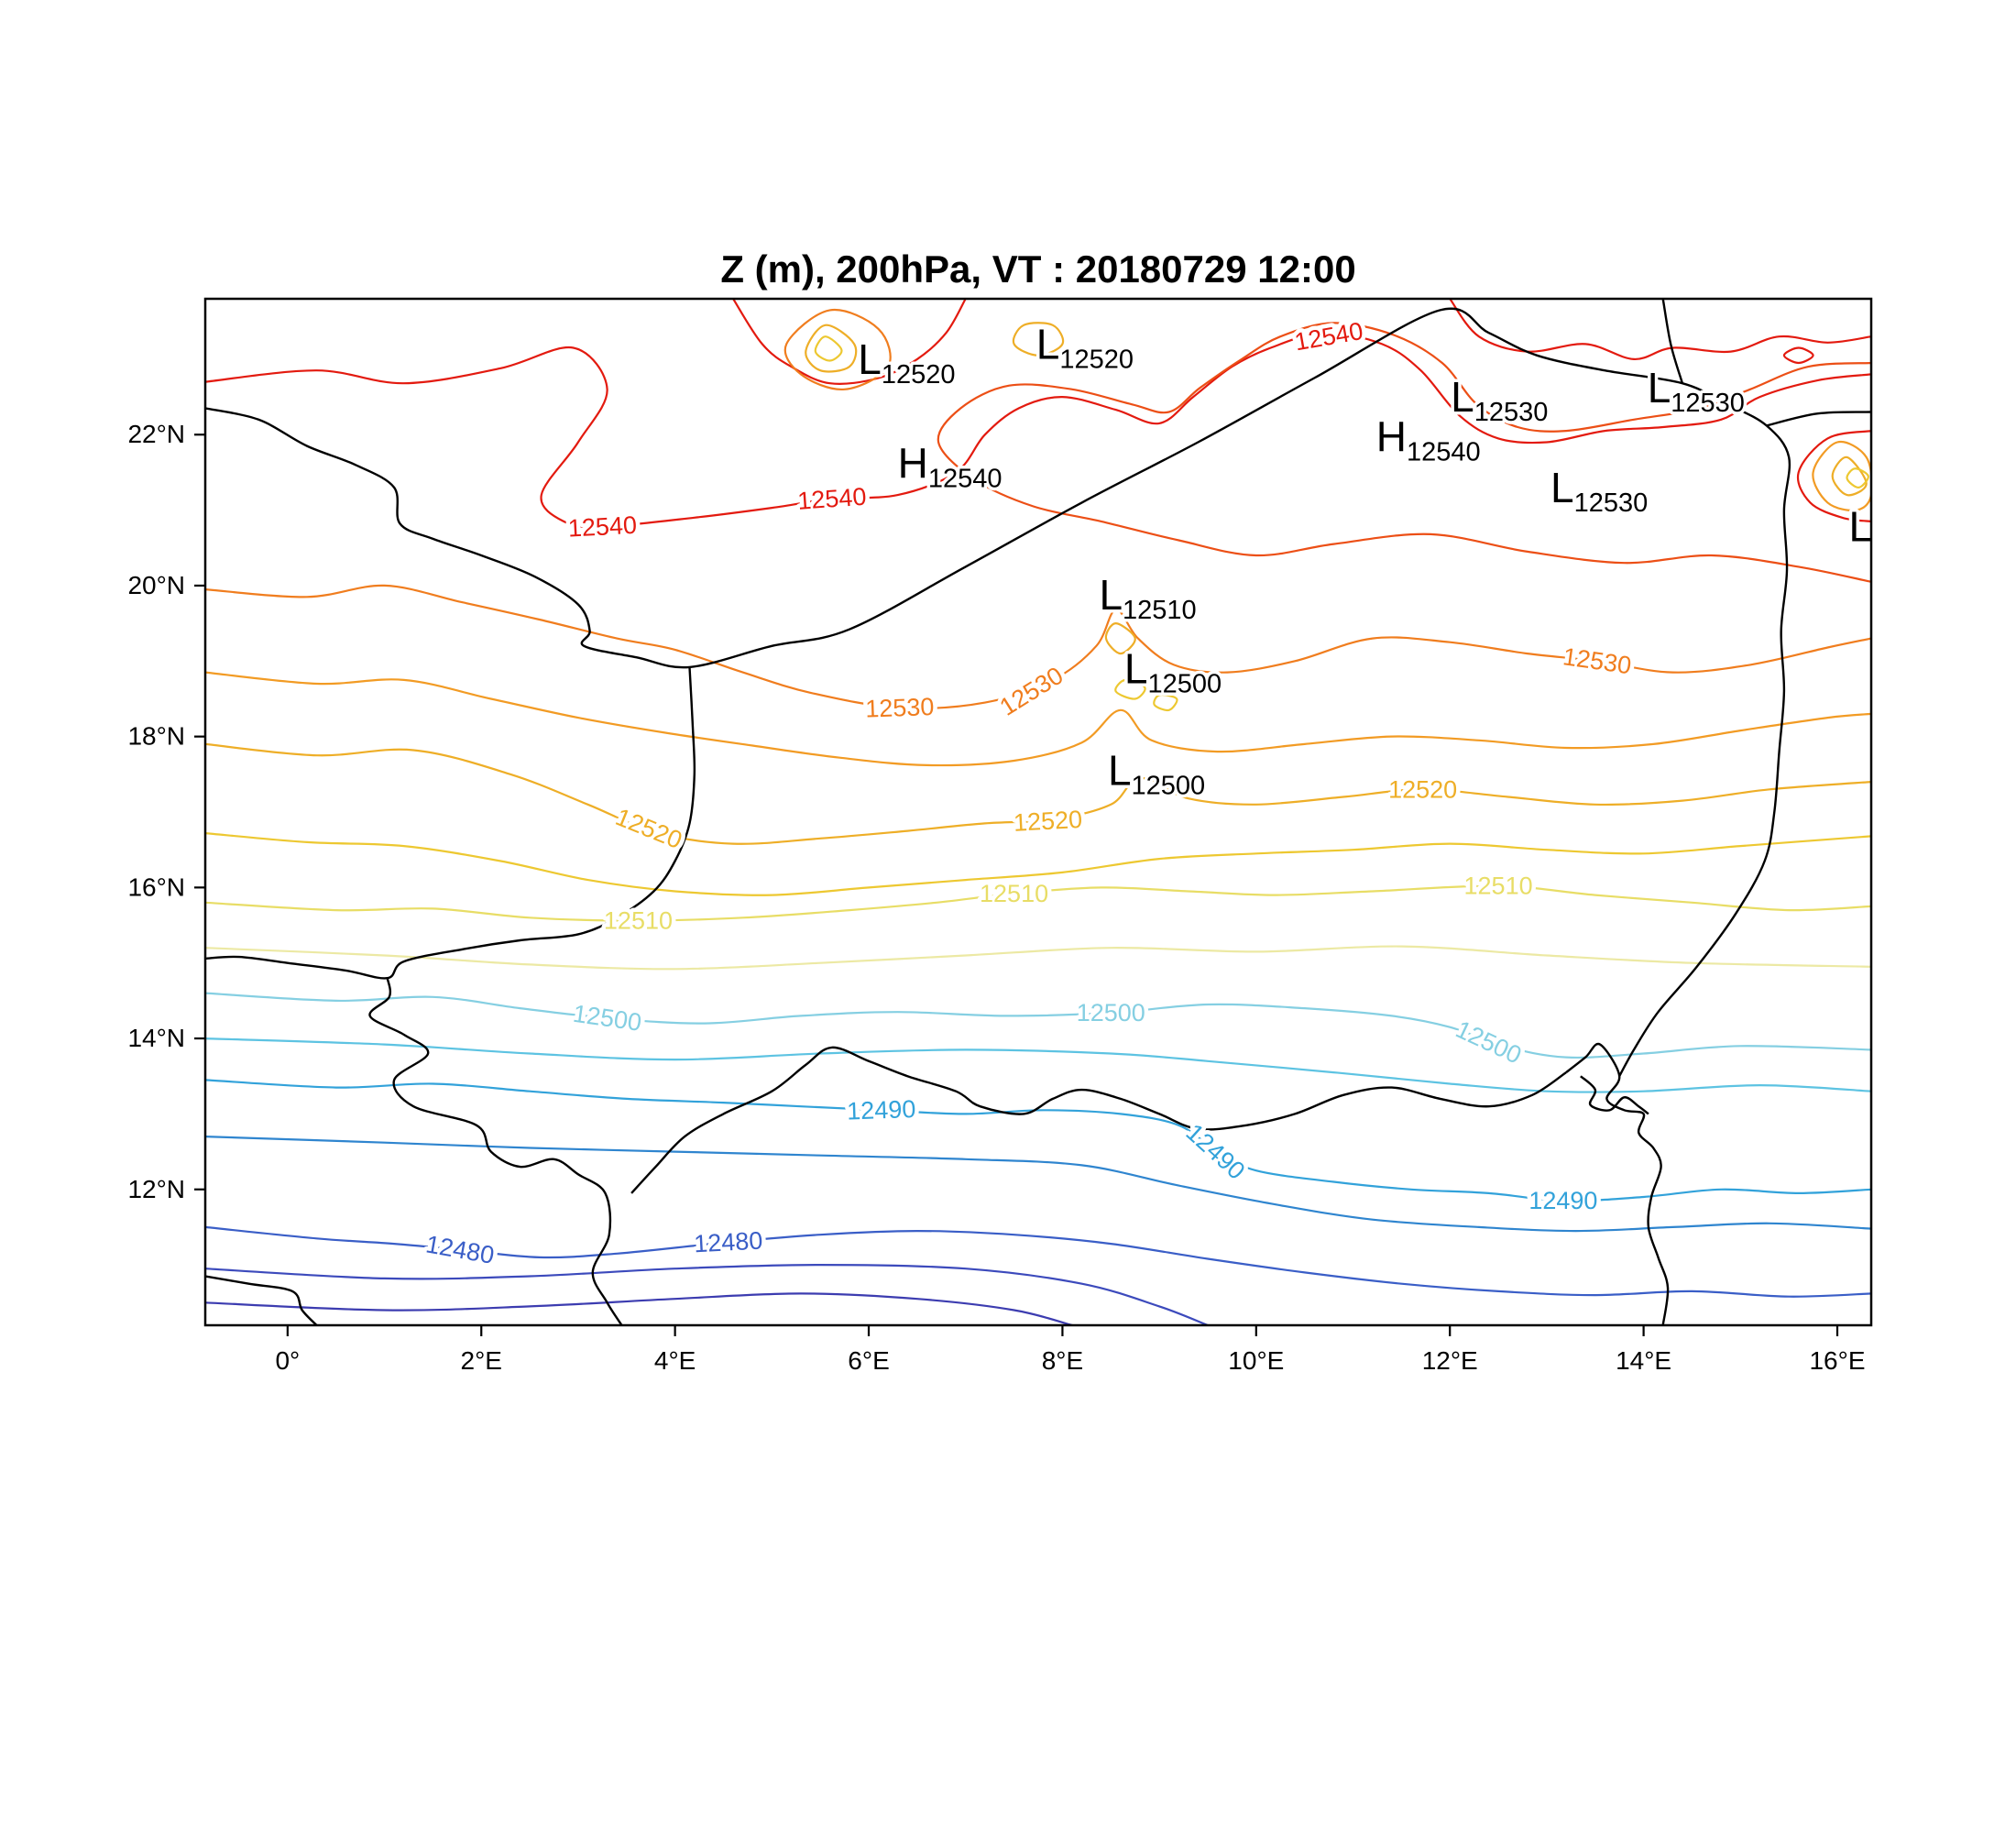  Describe the element at coordinates (1098, 1120) in the screenshot. I see `border-niger-nigeria` at that location.